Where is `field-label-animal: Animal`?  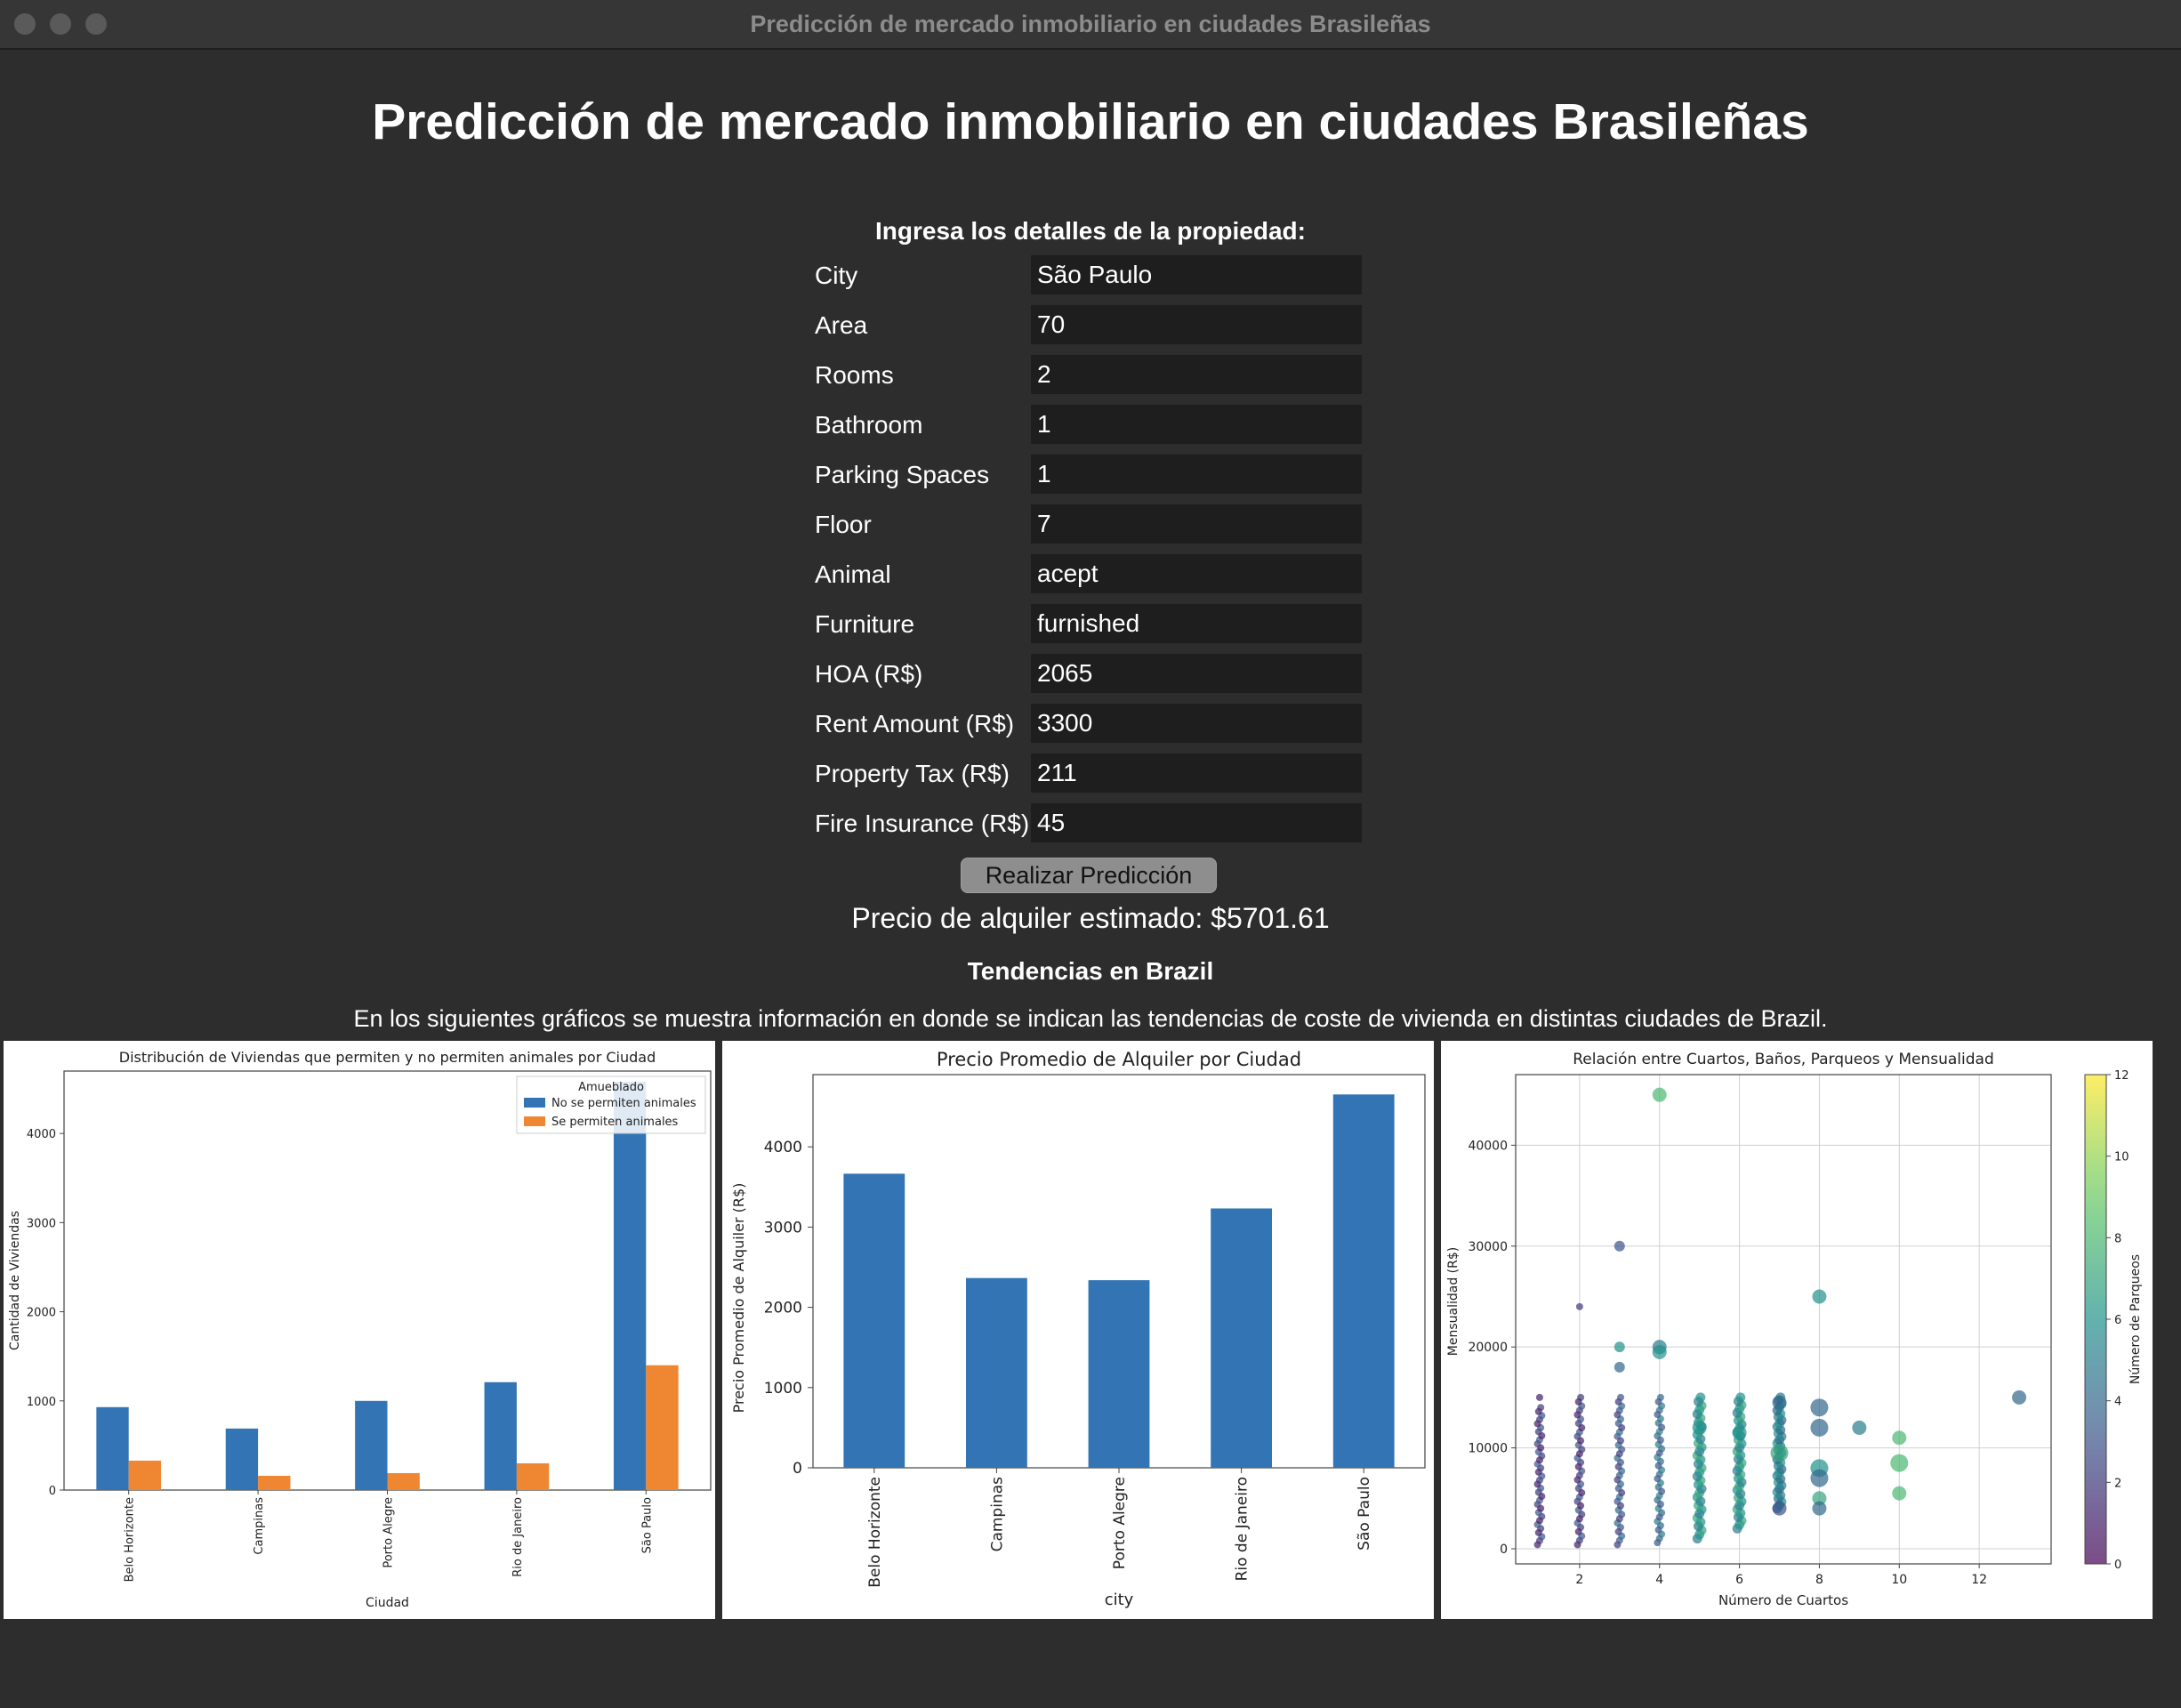 field-label-animal: Animal is located at coordinates (853, 574).